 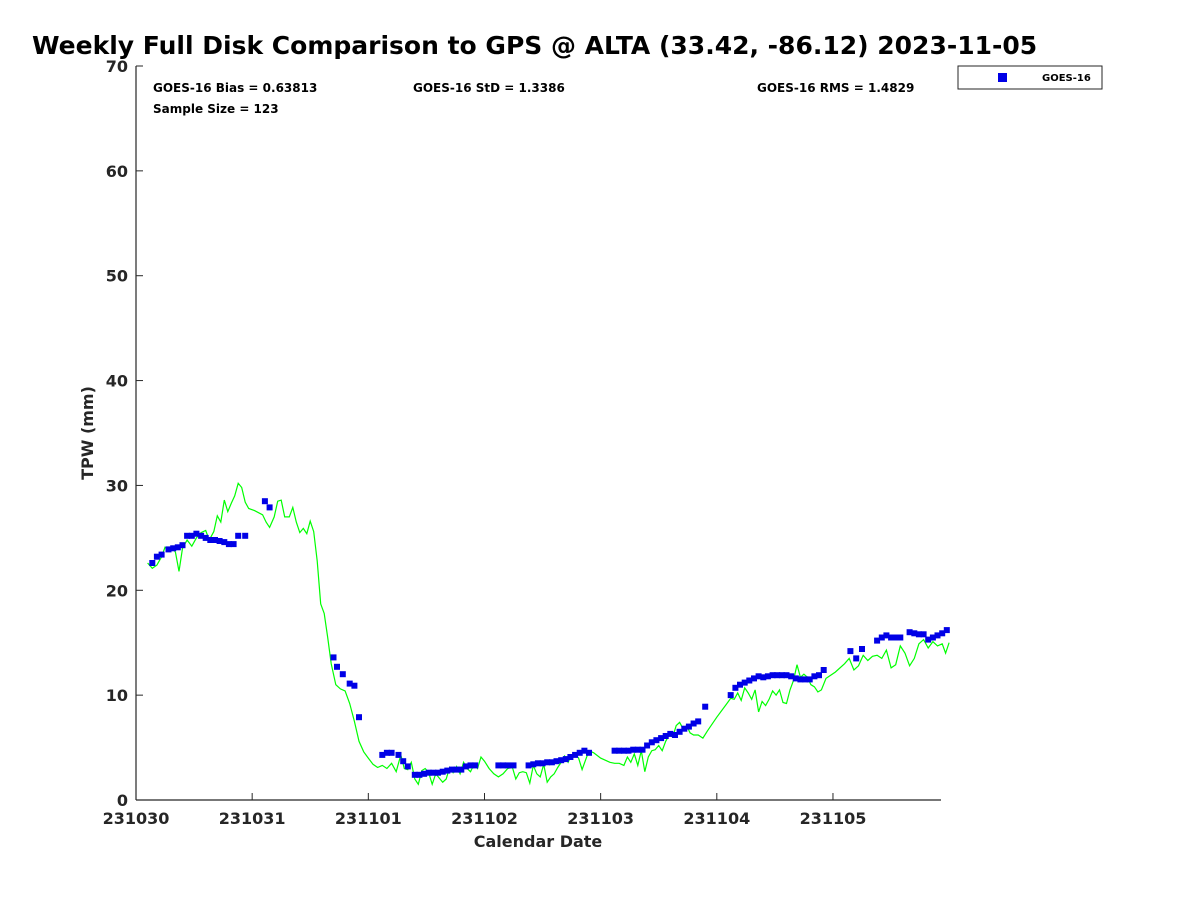 What do you see at coordinates (716, 818) in the screenshot?
I see `x-tick-label: 231104` at bounding box center [716, 818].